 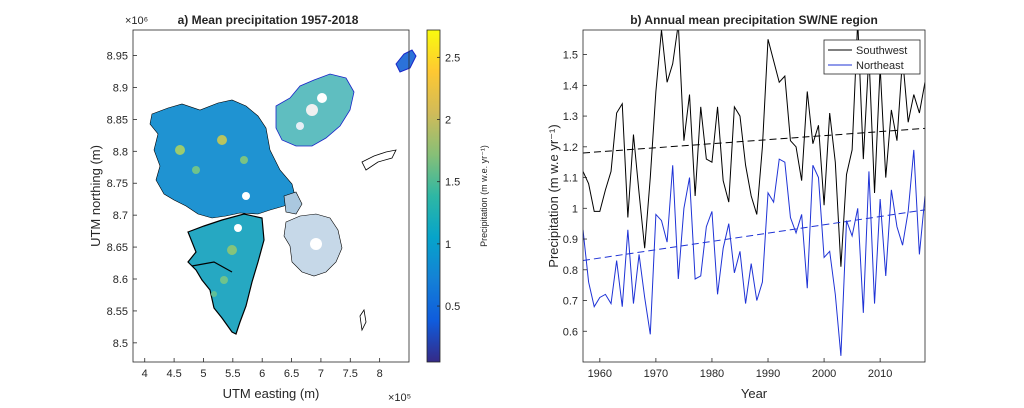 What do you see at coordinates (406, 61) in the screenshot?
I see `kvitoya` at bounding box center [406, 61].